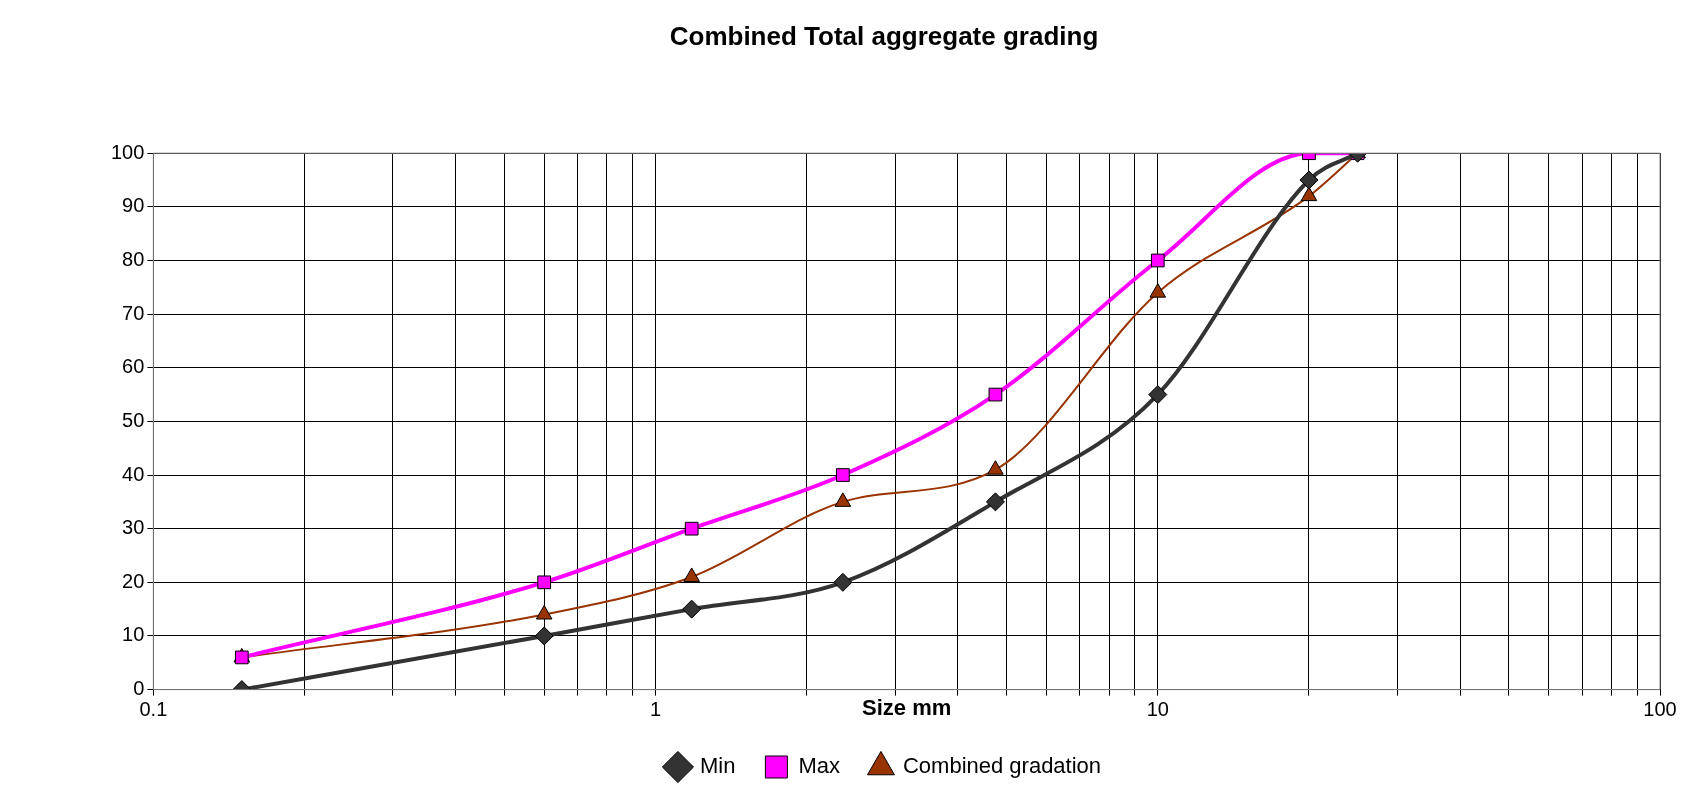 The height and width of the screenshot is (807, 1708). What do you see at coordinates (133, 366) in the screenshot?
I see `y-tick-label: 60` at bounding box center [133, 366].